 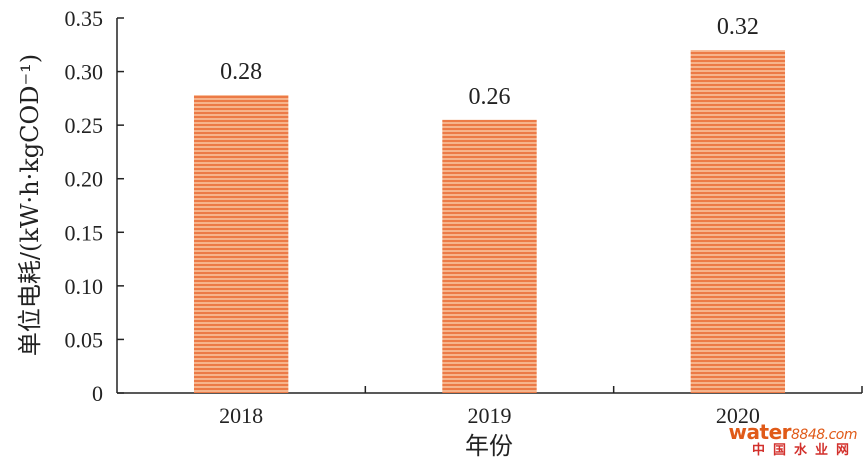 I want to click on data-label-2018: 0.28, so click(x=241, y=72).